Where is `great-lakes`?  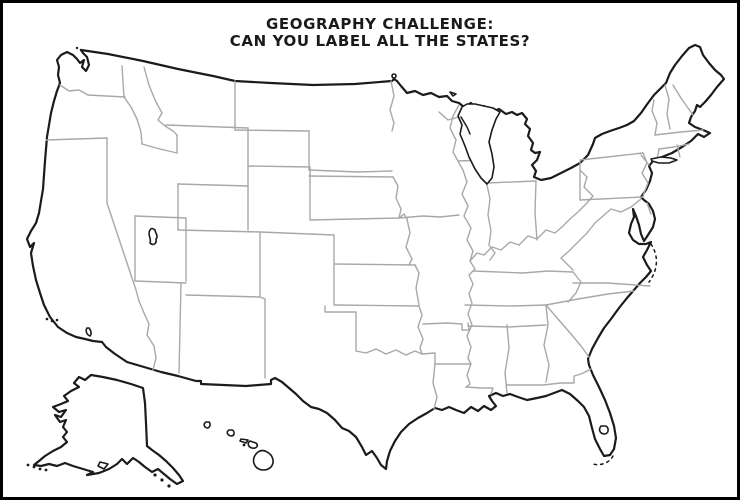 great-lakes is located at coordinates (475, 138).